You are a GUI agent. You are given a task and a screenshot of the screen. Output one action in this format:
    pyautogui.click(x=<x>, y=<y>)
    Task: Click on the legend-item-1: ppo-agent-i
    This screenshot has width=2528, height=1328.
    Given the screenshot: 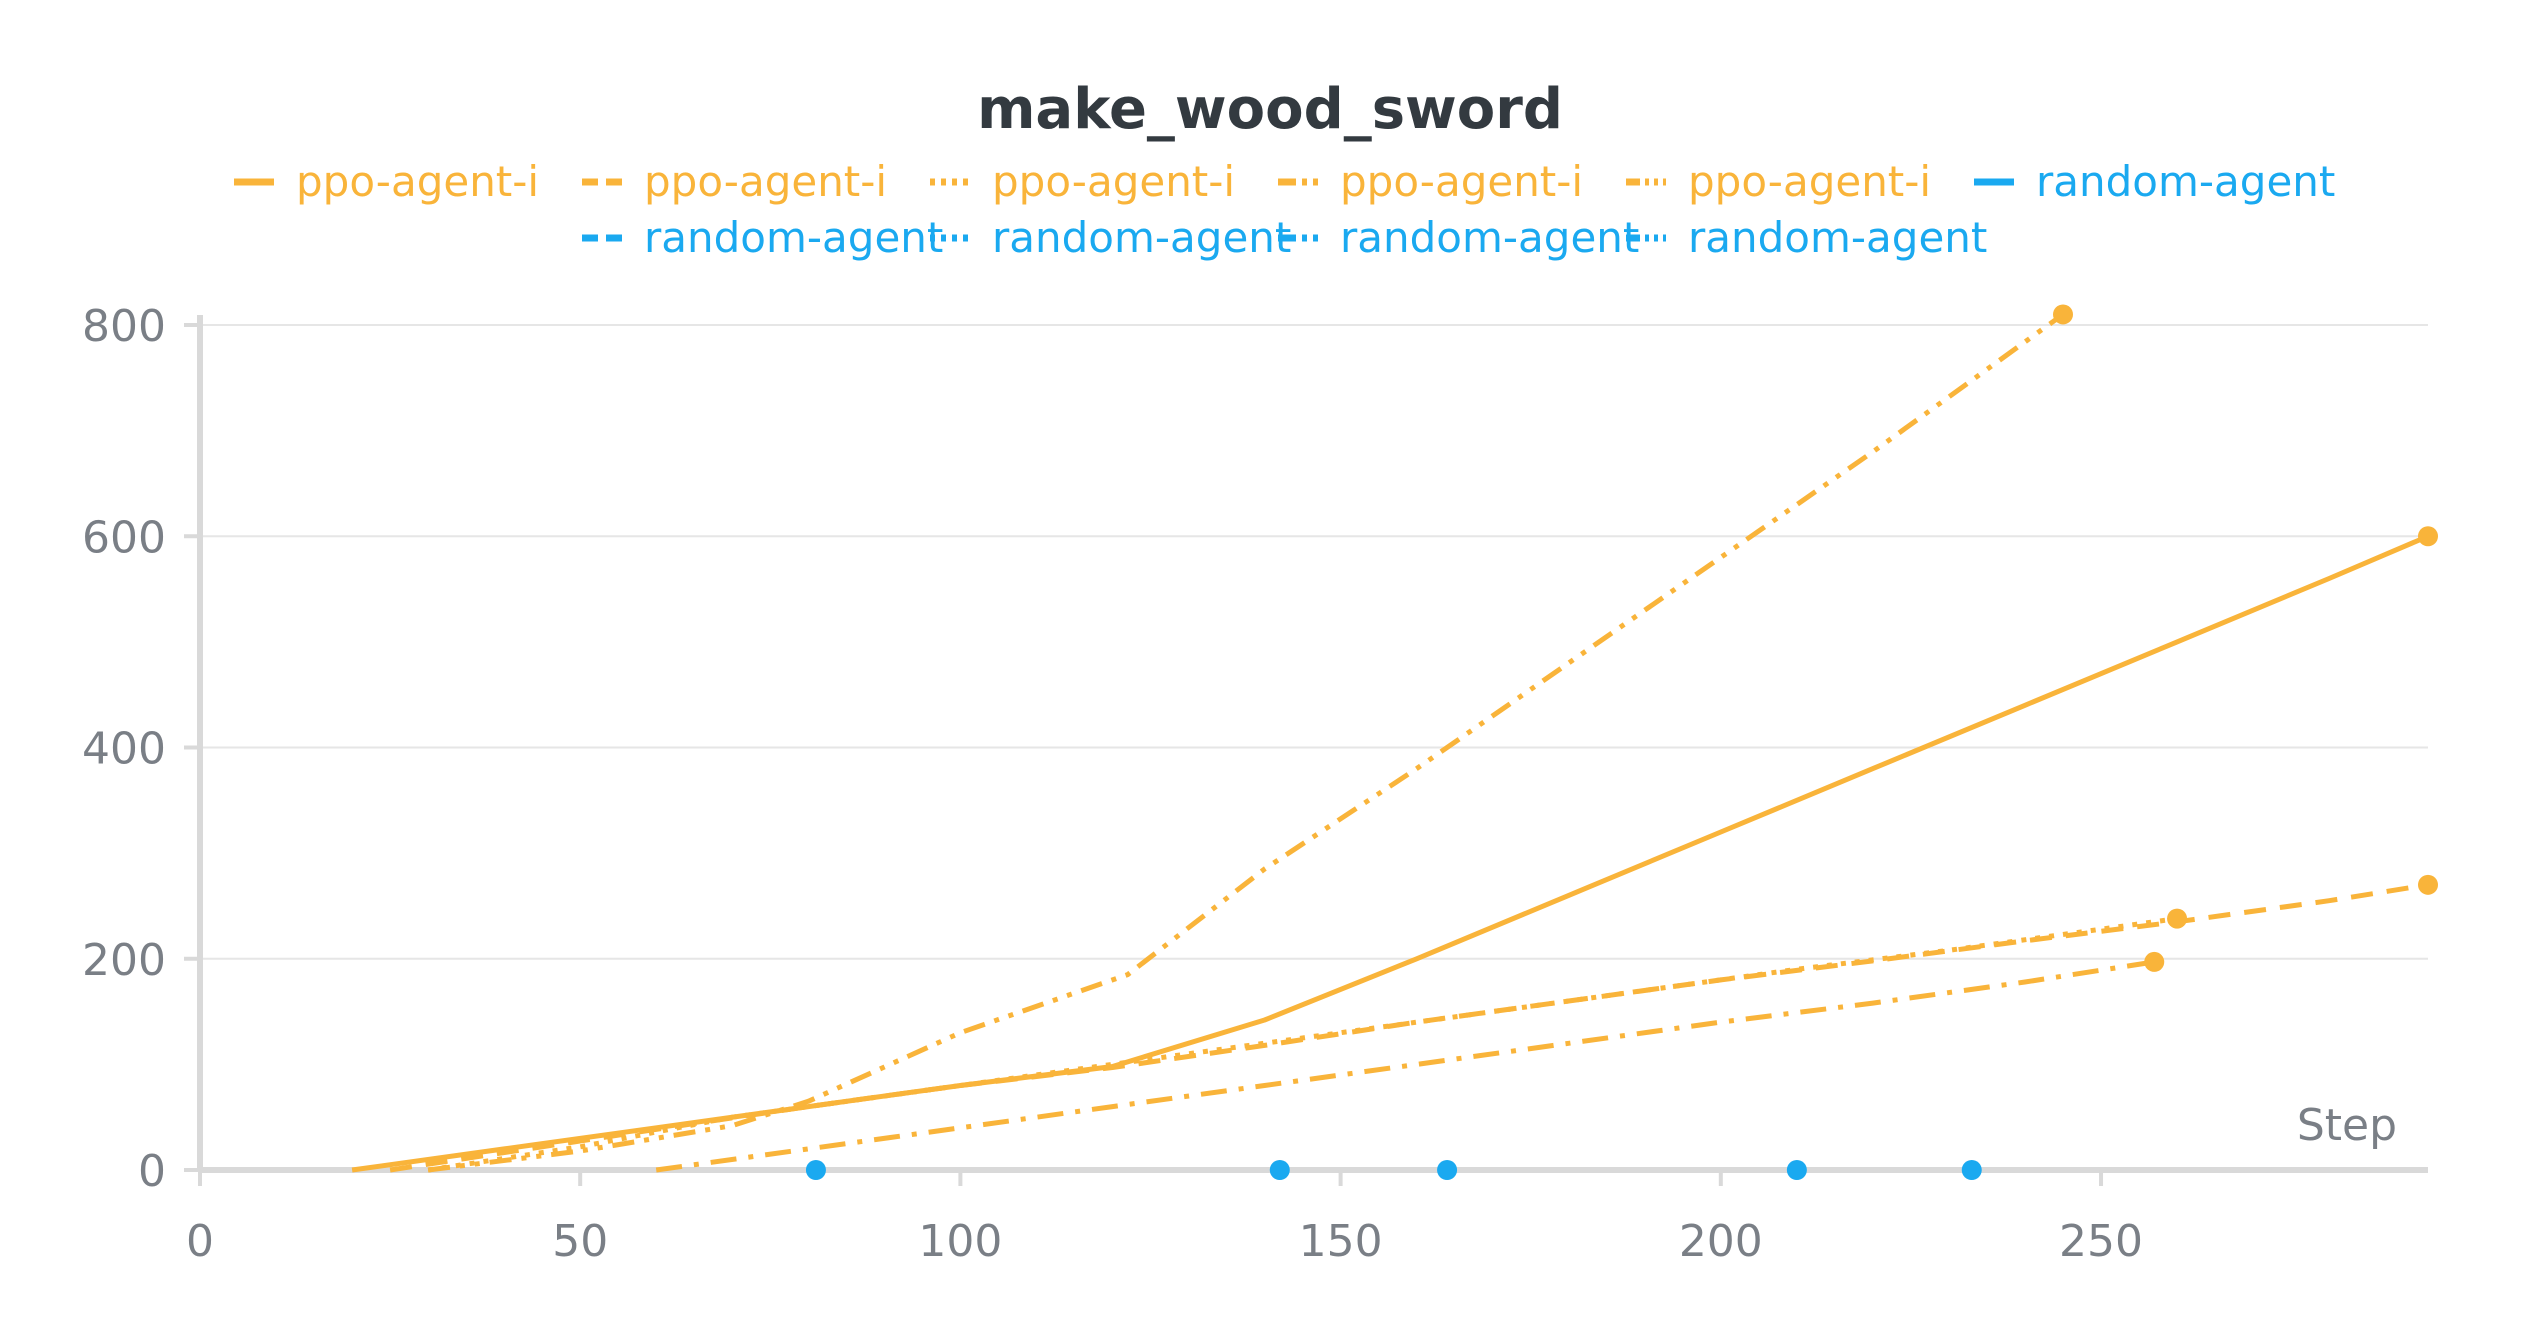 What is the action you would take?
    pyautogui.click(x=734, y=181)
    